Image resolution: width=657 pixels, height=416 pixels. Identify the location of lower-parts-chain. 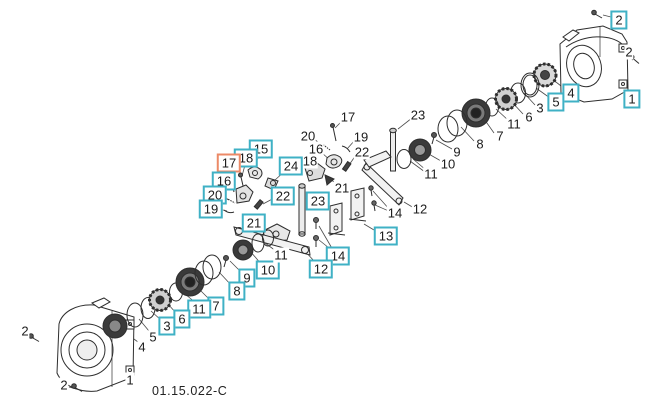
(188, 284).